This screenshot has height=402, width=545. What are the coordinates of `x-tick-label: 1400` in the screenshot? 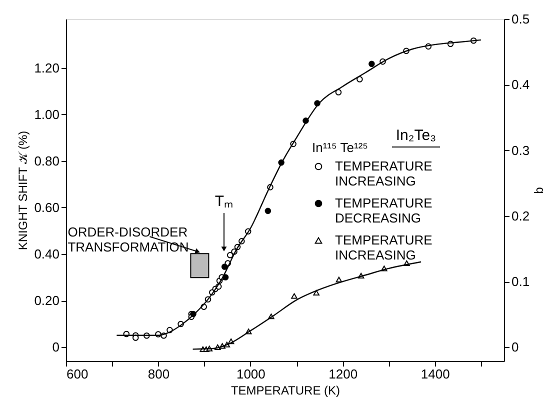 It's located at (435, 374).